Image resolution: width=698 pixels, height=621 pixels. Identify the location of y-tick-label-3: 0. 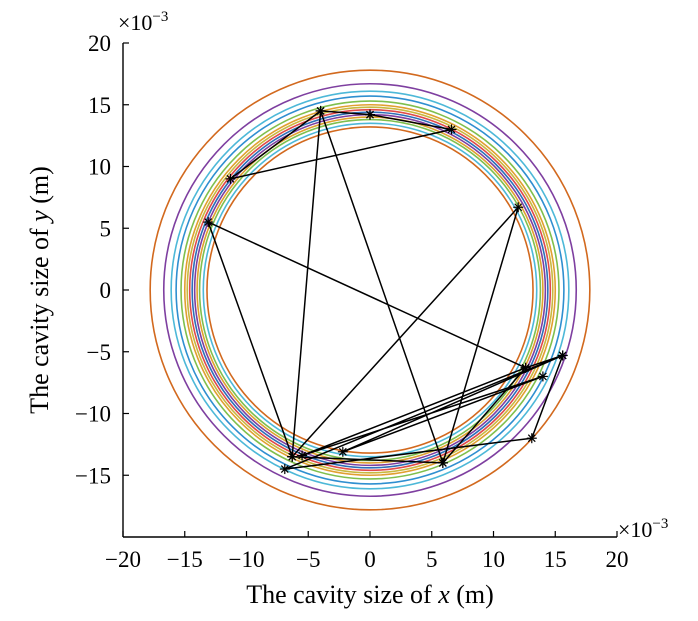
(106, 290).